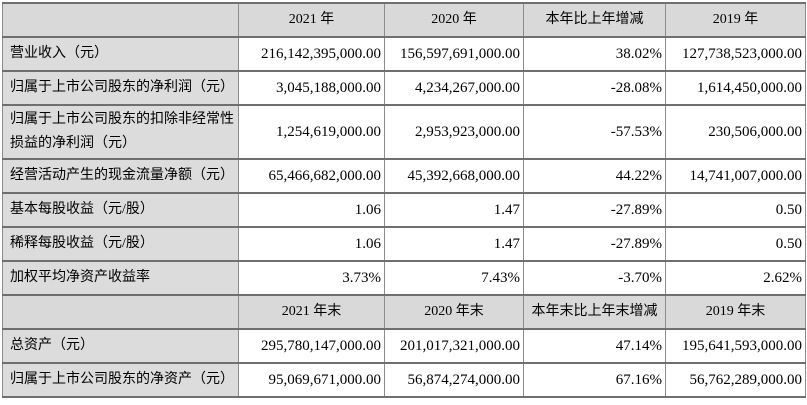  What do you see at coordinates (311, 132) in the screenshot?
I see `value-cell: 1,254,619,000.00` at bounding box center [311, 132].